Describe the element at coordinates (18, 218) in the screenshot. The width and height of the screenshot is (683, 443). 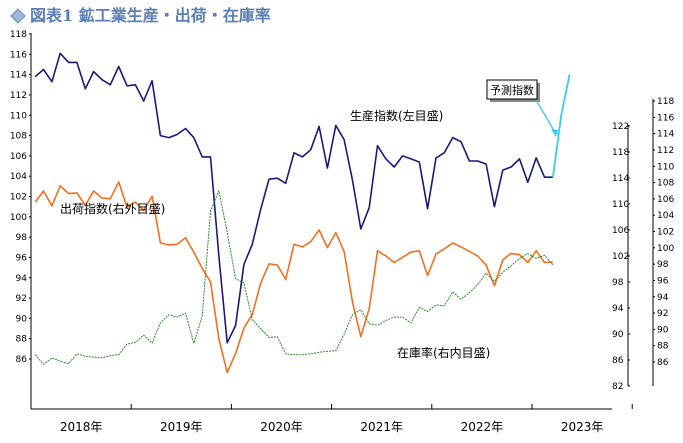
I see `left-tick-label: 100` at that location.